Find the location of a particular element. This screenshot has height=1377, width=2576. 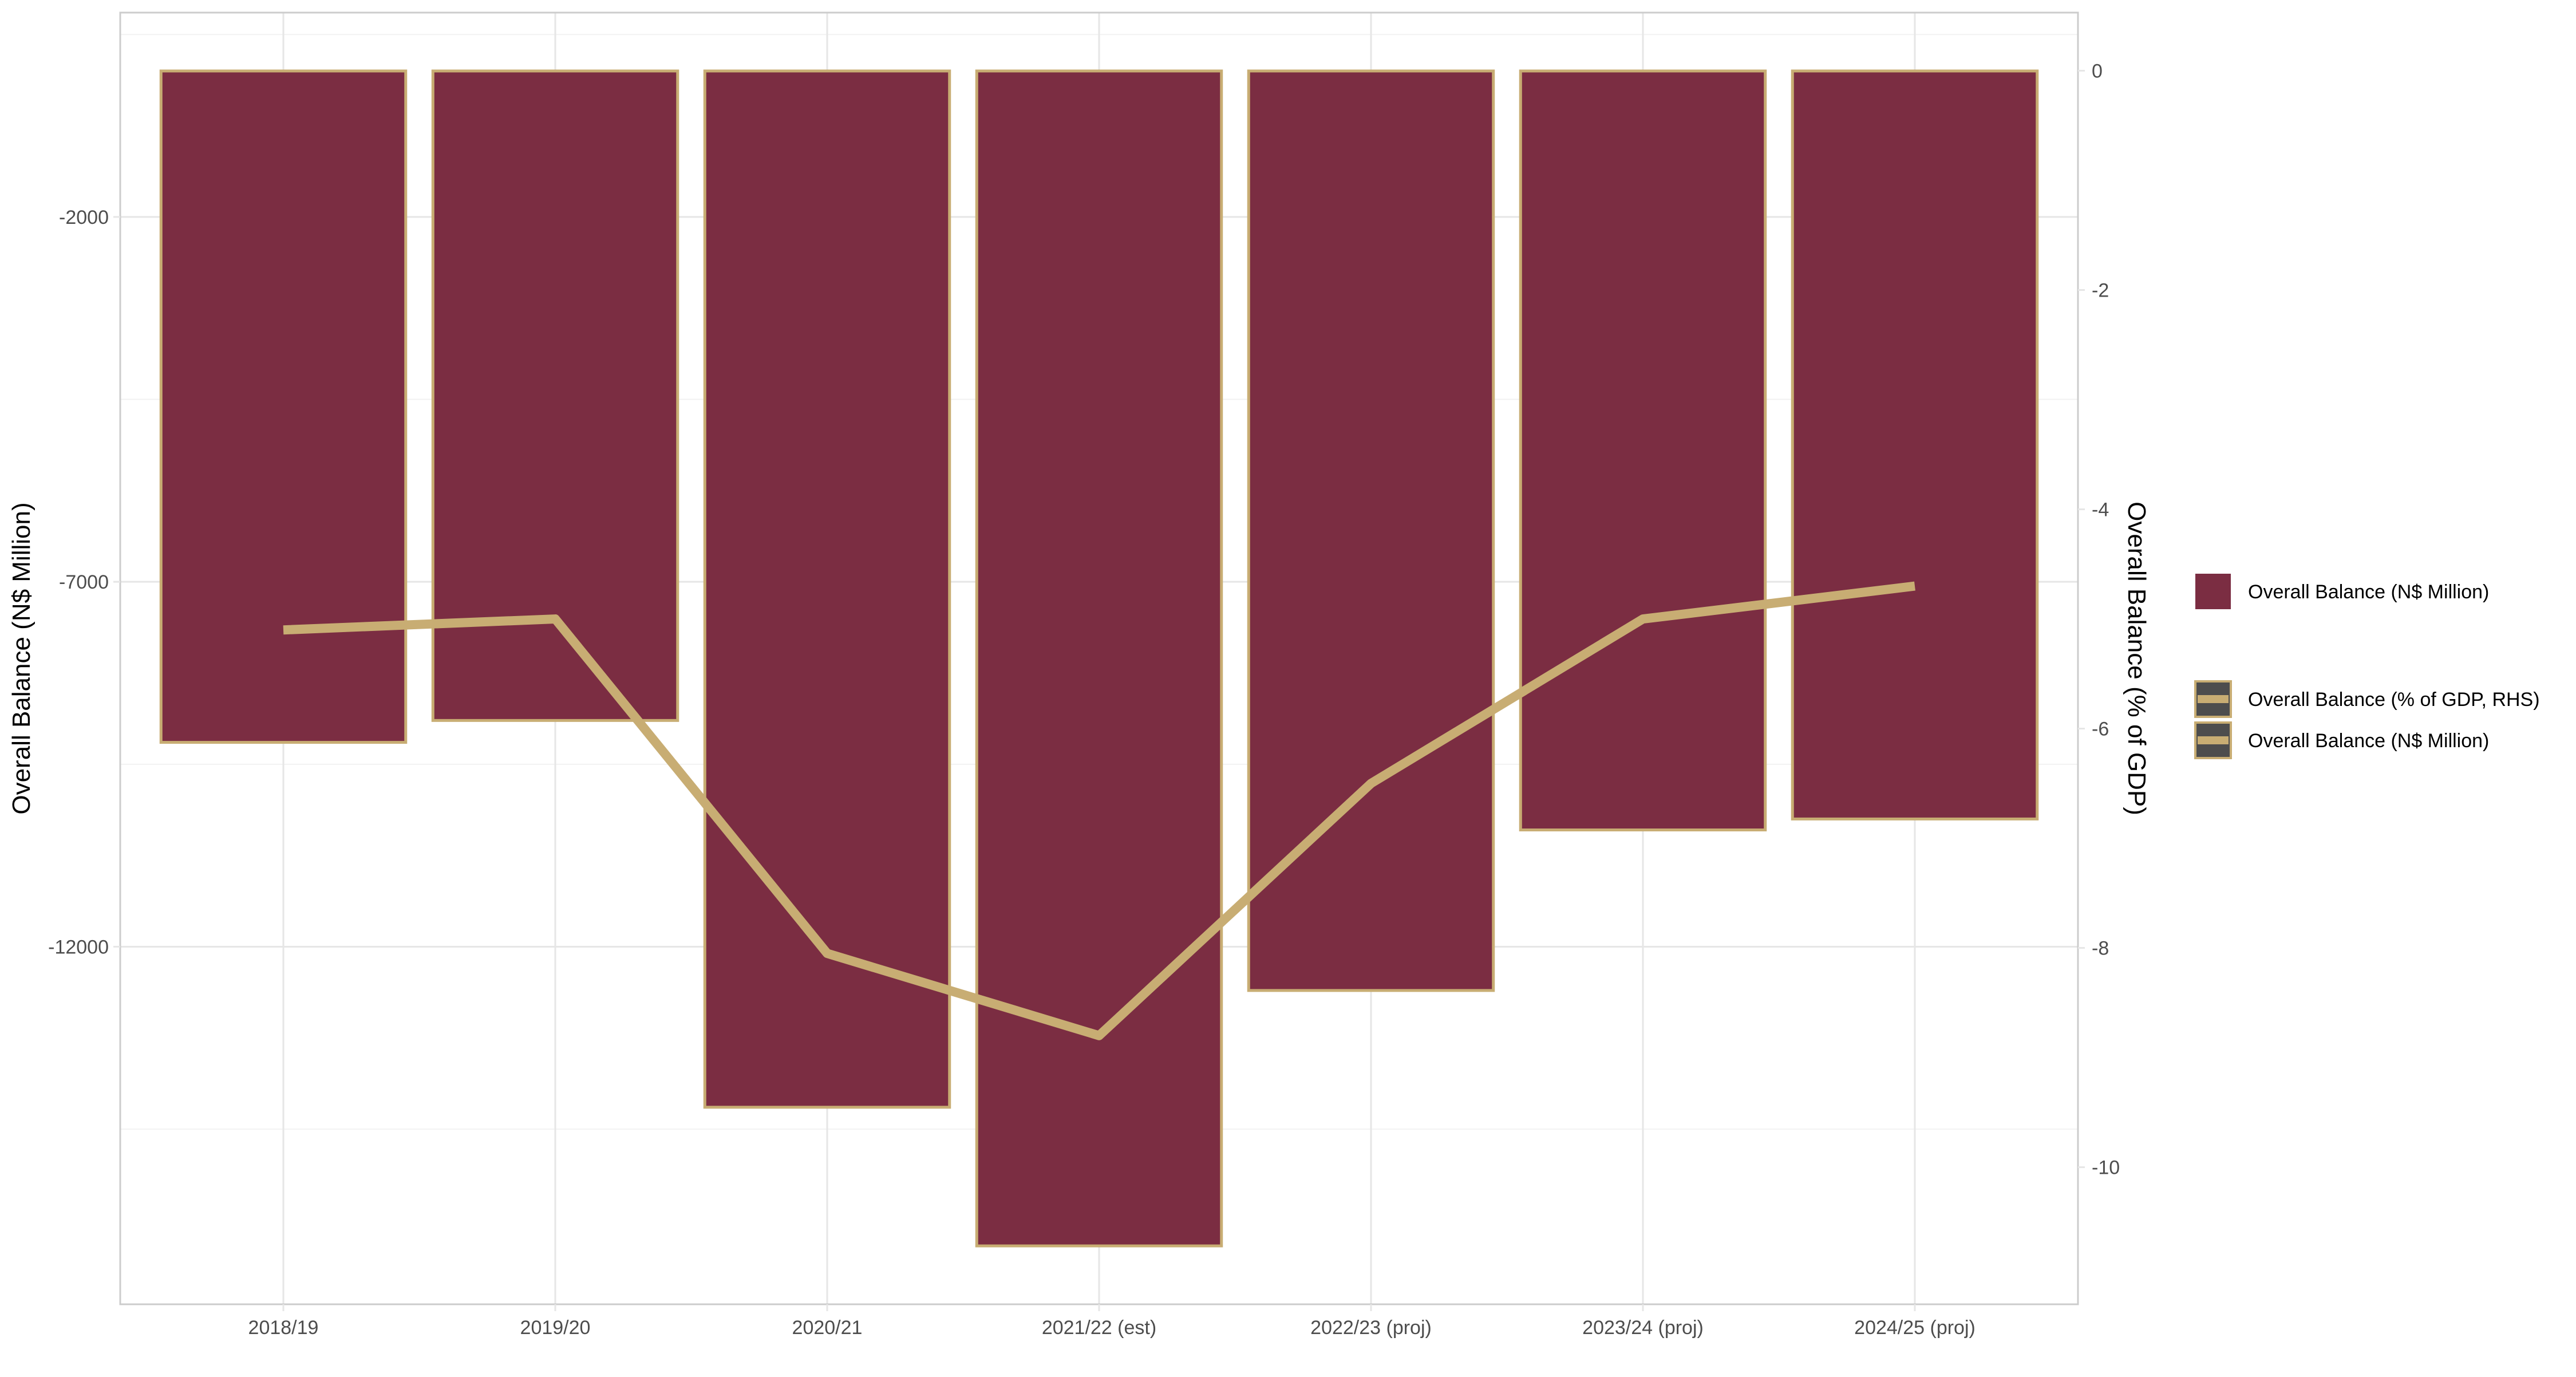

x-tick-label: 2018/19 is located at coordinates (283, 1328).